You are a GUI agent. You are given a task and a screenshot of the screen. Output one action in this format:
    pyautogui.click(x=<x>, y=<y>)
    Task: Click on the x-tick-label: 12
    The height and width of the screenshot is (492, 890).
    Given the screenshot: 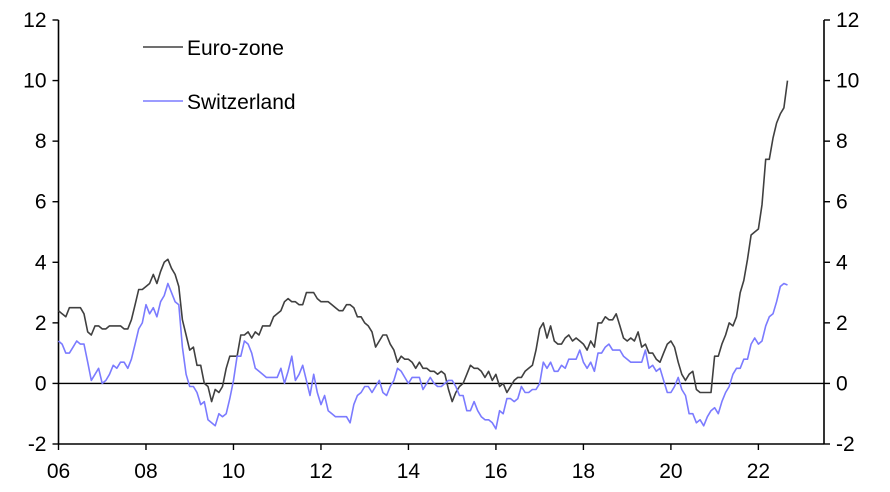 What is the action you would take?
    pyautogui.click(x=320, y=471)
    